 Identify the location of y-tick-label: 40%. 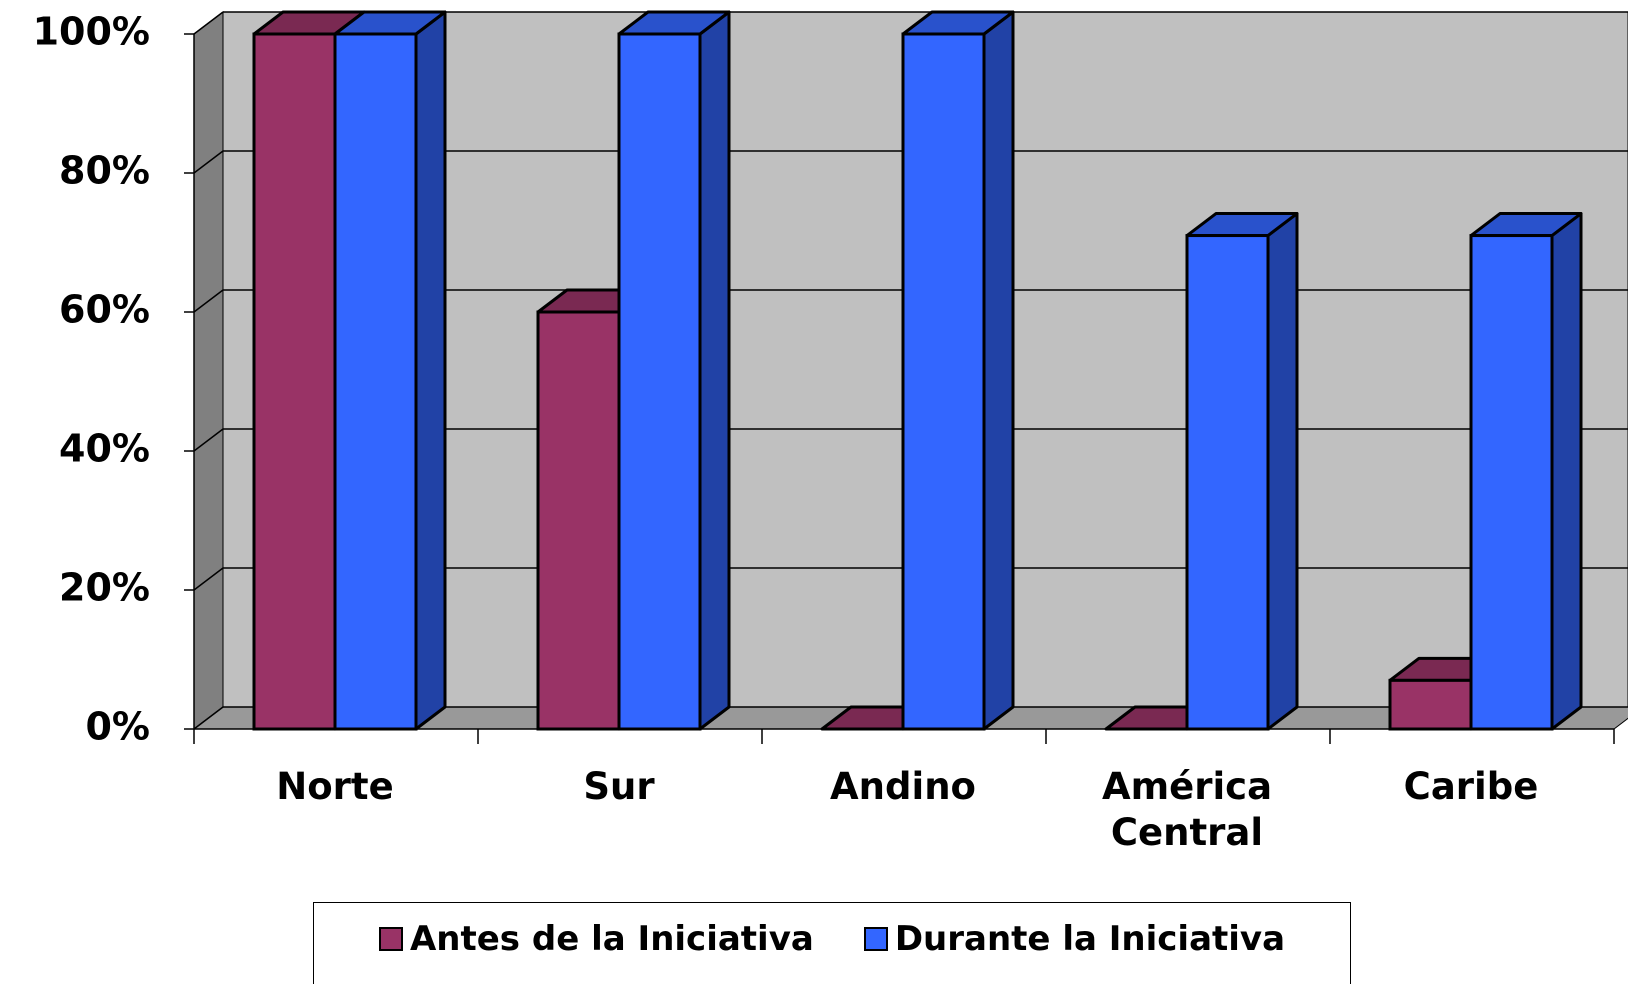
(104, 449).